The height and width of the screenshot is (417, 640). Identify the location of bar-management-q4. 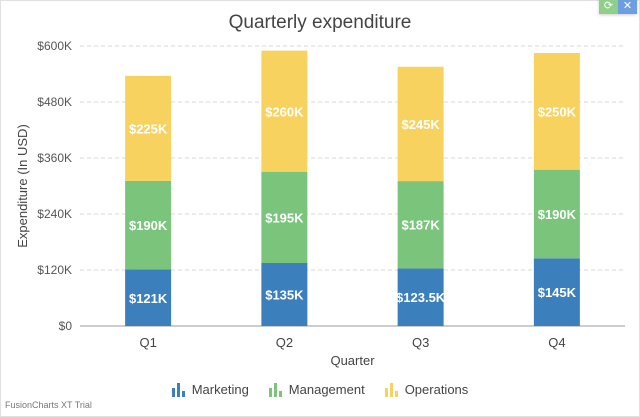
(556, 214).